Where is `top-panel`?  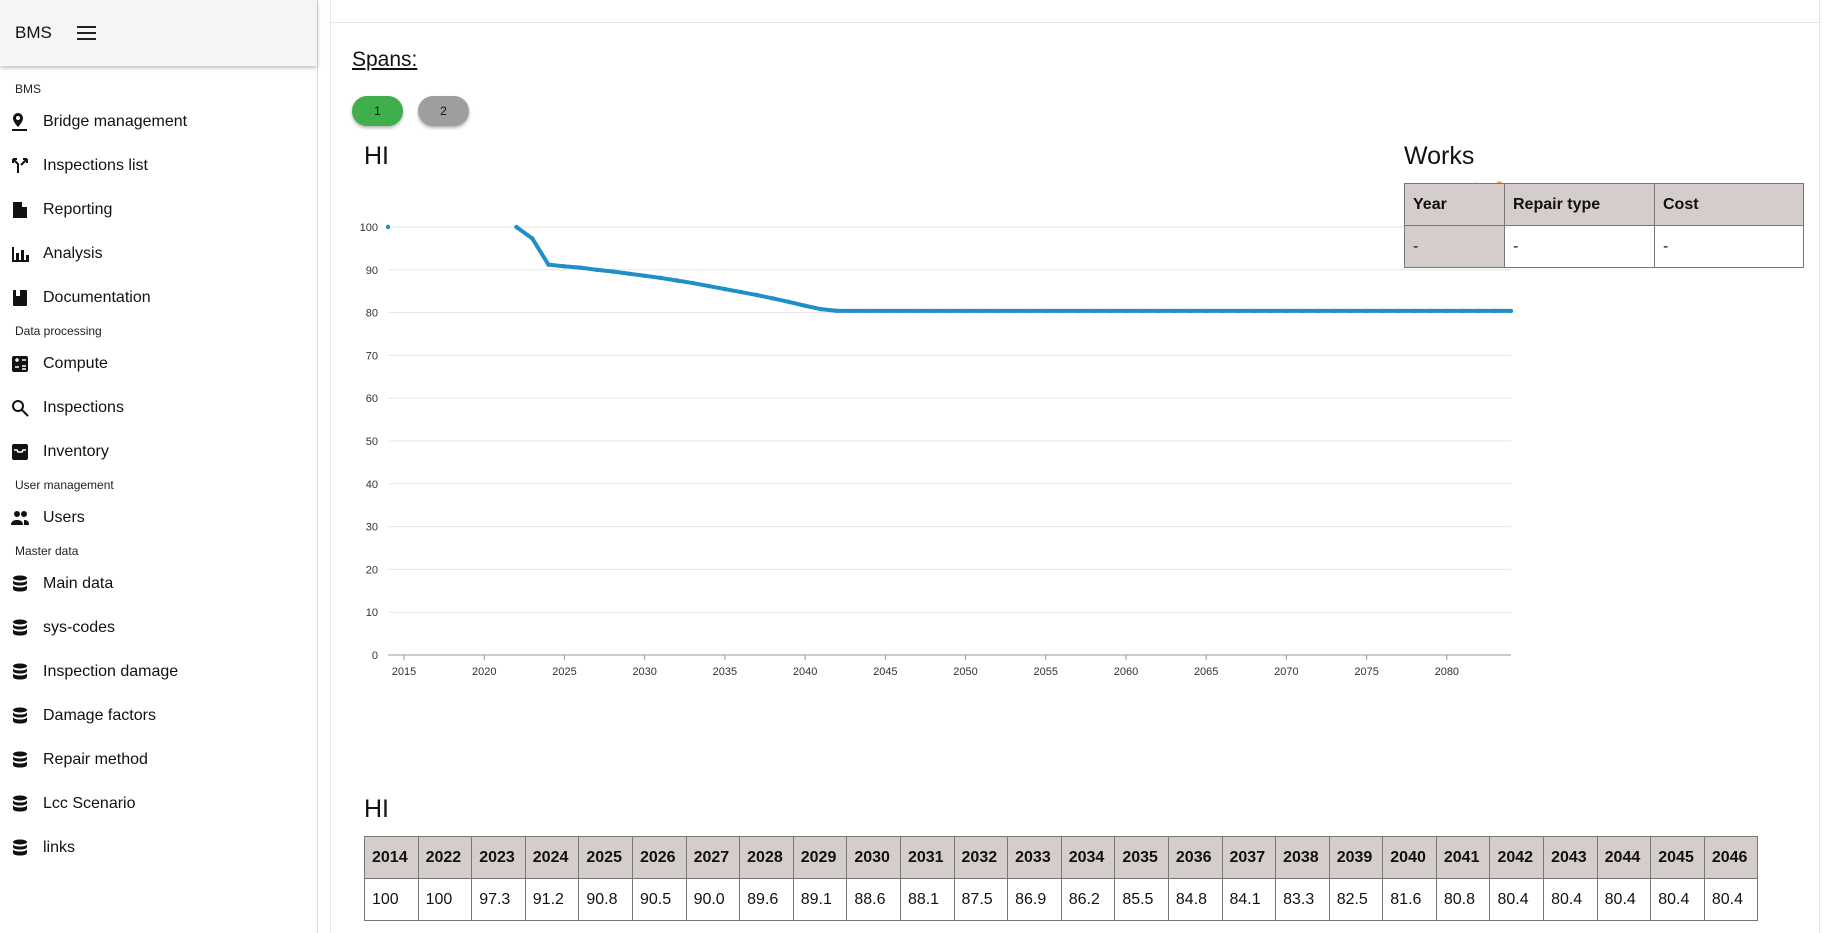
top-panel is located at coordinates (1075, 11).